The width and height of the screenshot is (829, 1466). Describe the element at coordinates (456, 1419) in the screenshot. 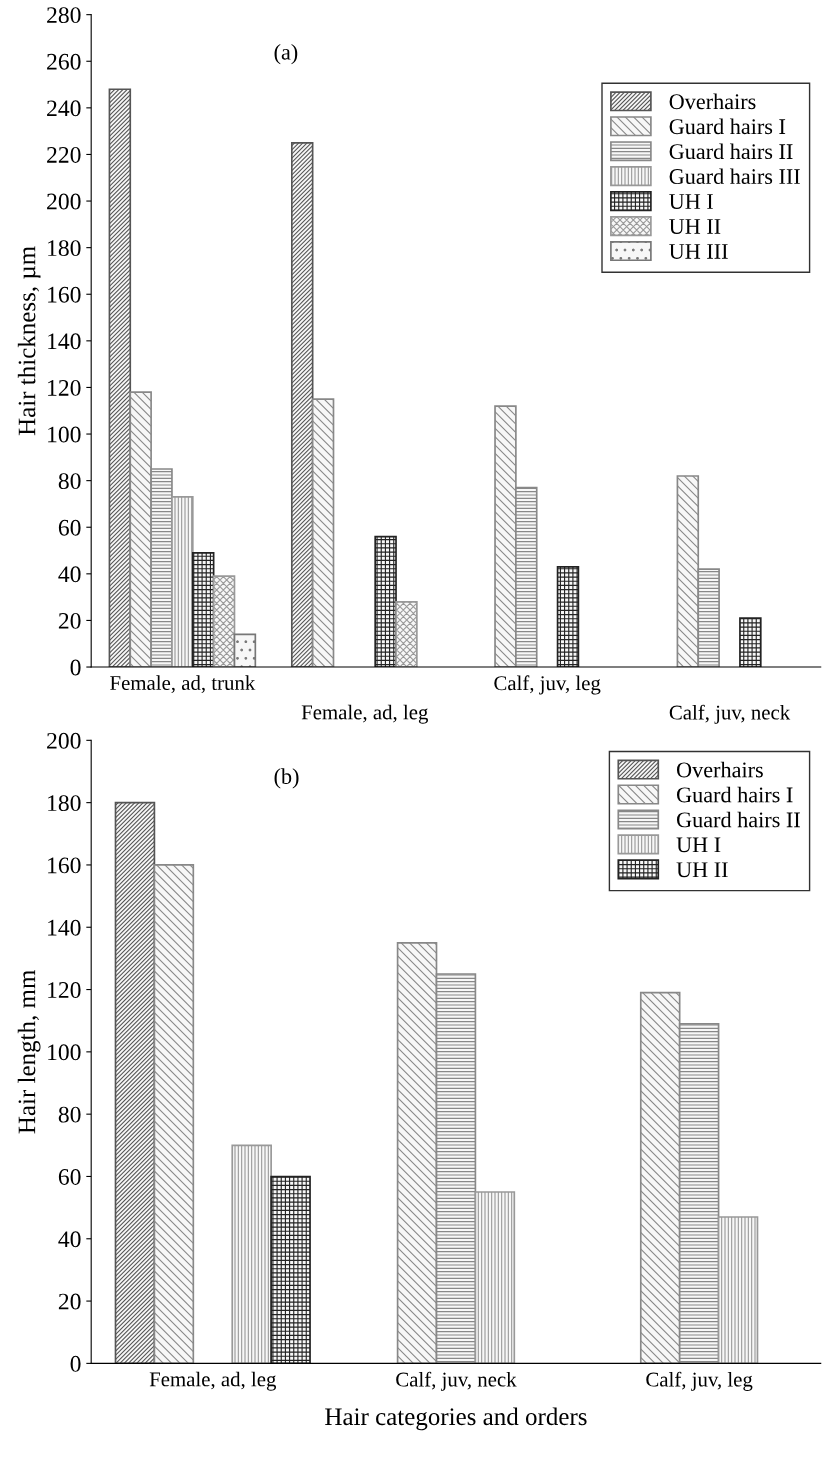

I see `x-axis-title: Hair categories and orders` at that location.